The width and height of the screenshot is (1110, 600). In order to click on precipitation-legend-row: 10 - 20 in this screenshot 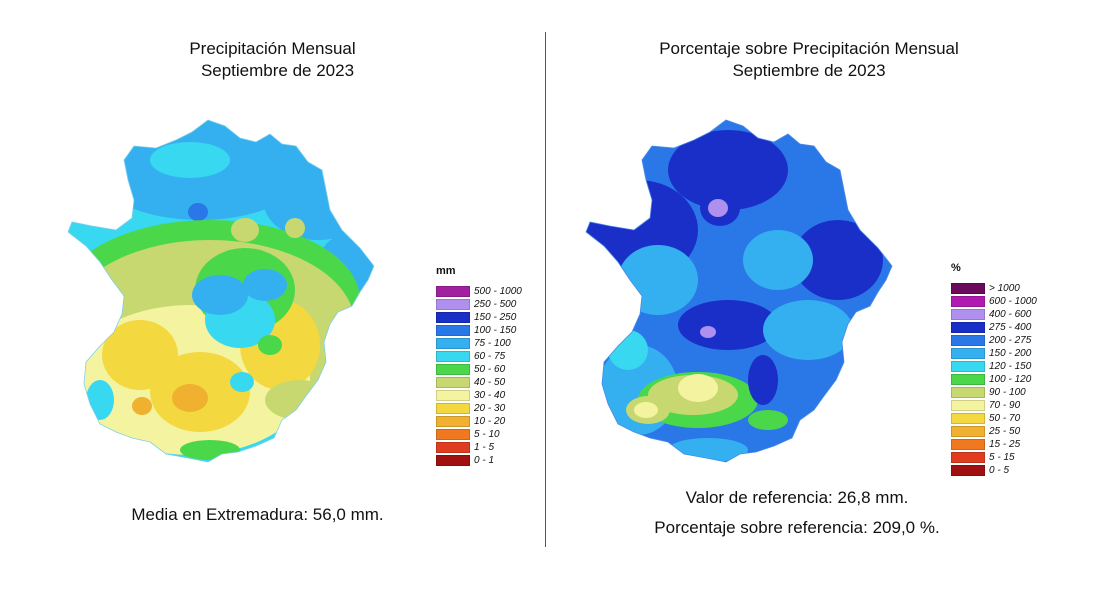, I will do `click(479, 421)`.